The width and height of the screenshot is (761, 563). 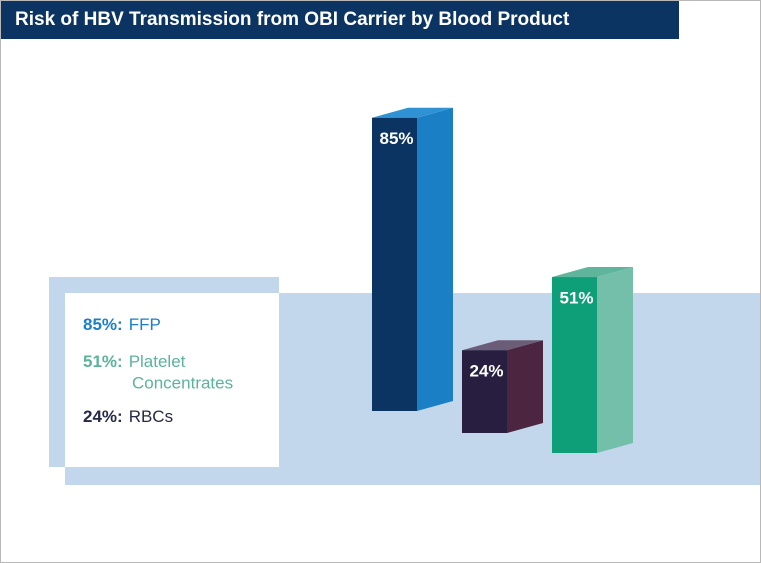 I want to click on legend-entry: 51%: Platelet, so click(x=134, y=361).